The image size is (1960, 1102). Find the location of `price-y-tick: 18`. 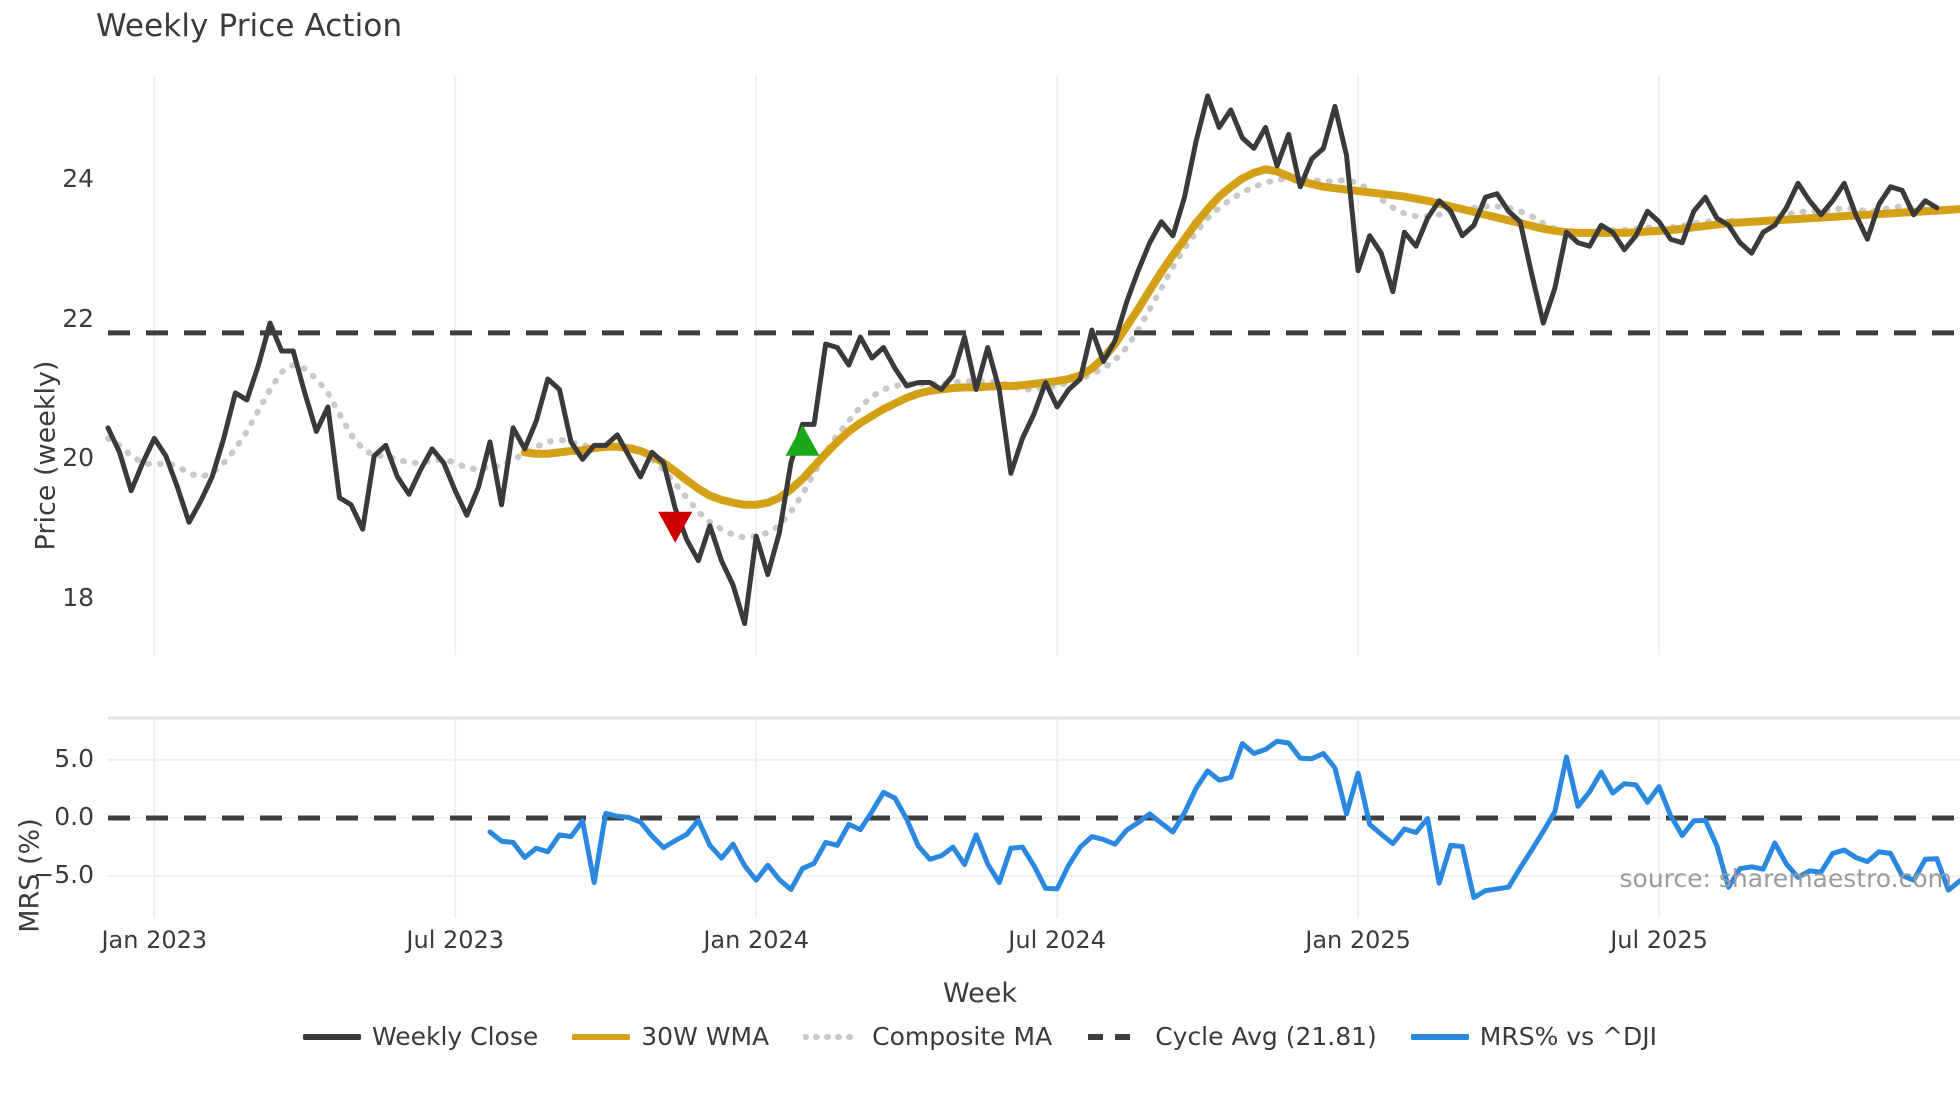

price-y-tick: 18 is located at coordinates (78, 598).